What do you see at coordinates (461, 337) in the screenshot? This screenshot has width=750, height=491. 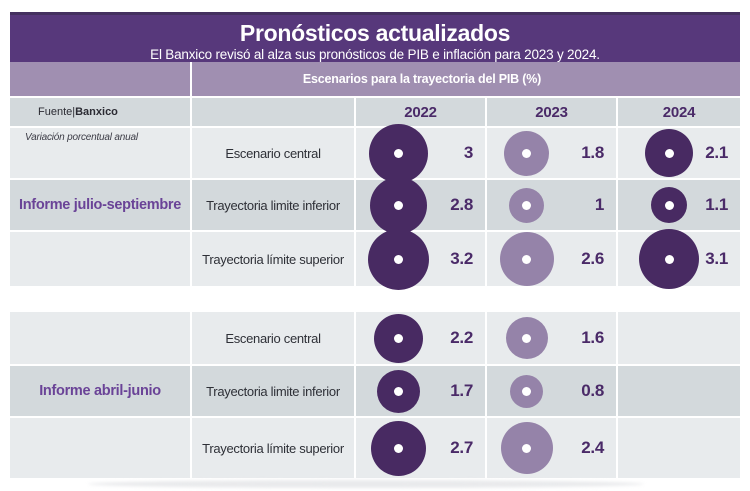 I see `value-label-2022: 2.2` at bounding box center [461, 337].